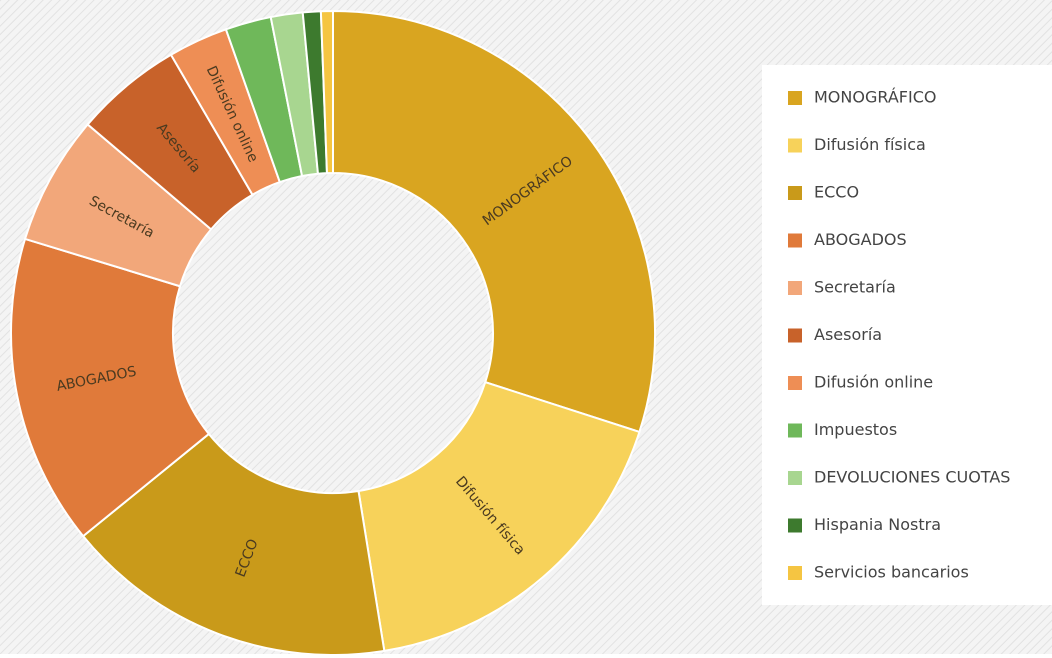 The image size is (1052, 658). I want to click on legend-label: ECCO, so click(836, 192).